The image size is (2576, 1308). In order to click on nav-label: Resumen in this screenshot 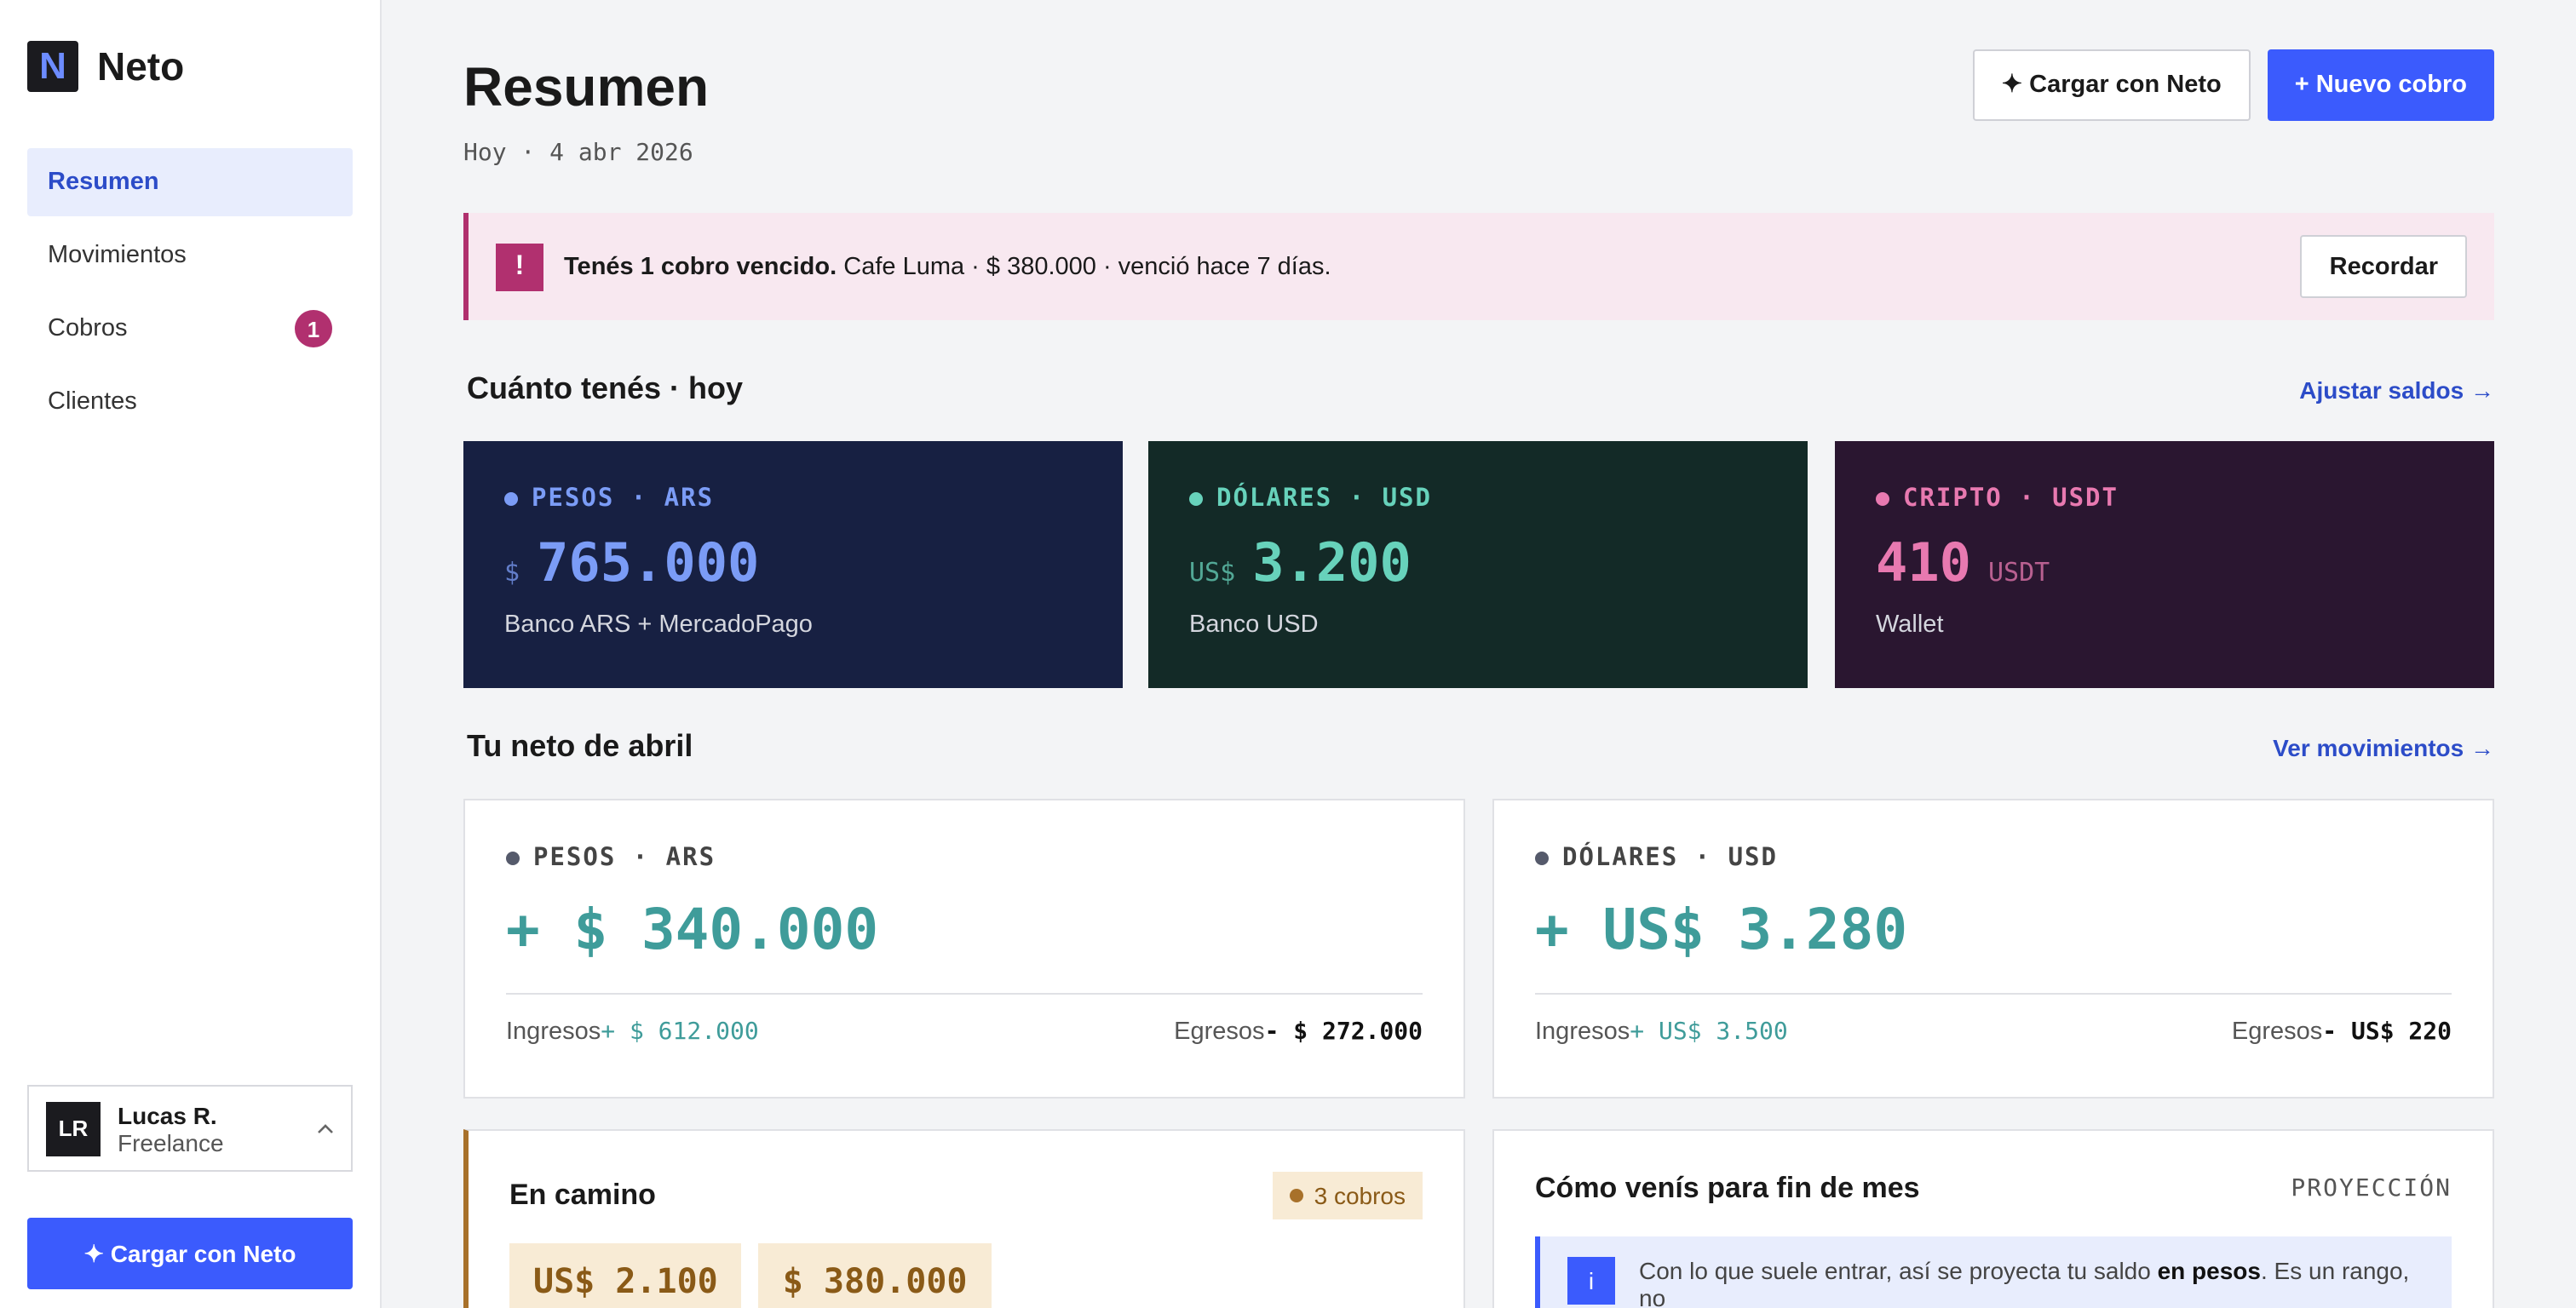, I will do `click(104, 182)`.